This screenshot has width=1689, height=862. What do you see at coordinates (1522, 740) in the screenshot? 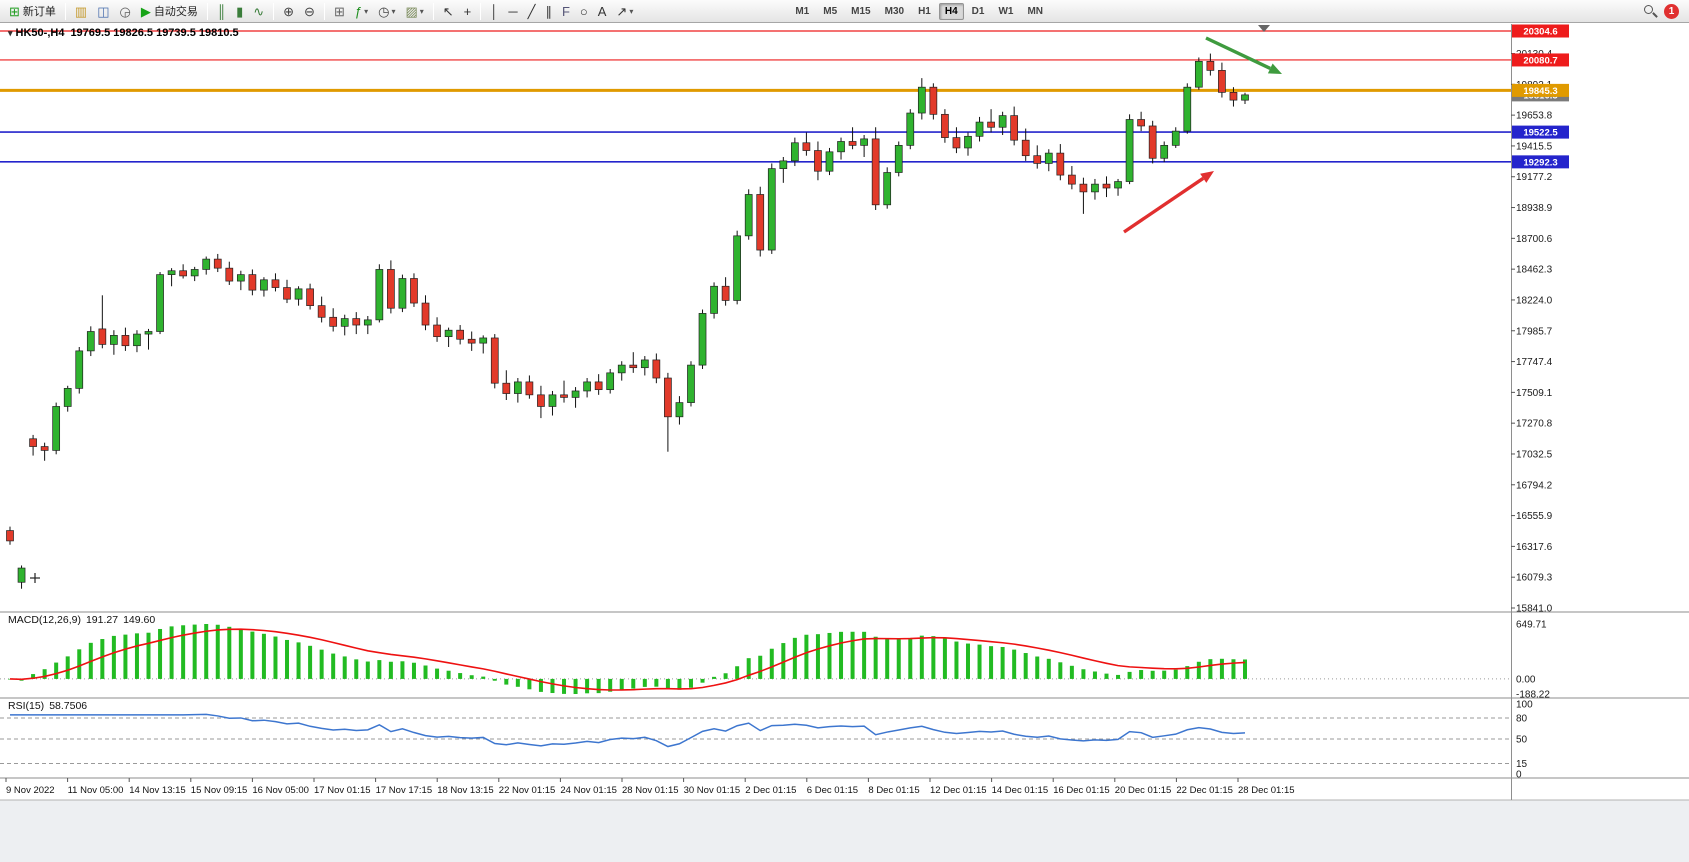
I see `rsi-axis-label: 50` at bounding box center [1522, 740].